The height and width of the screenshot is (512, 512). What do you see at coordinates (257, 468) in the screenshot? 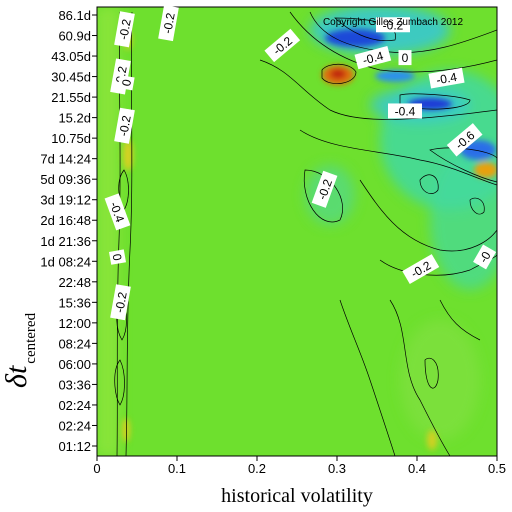
I see `x-tick-label: 0.2` at bounding box center [257, 468].